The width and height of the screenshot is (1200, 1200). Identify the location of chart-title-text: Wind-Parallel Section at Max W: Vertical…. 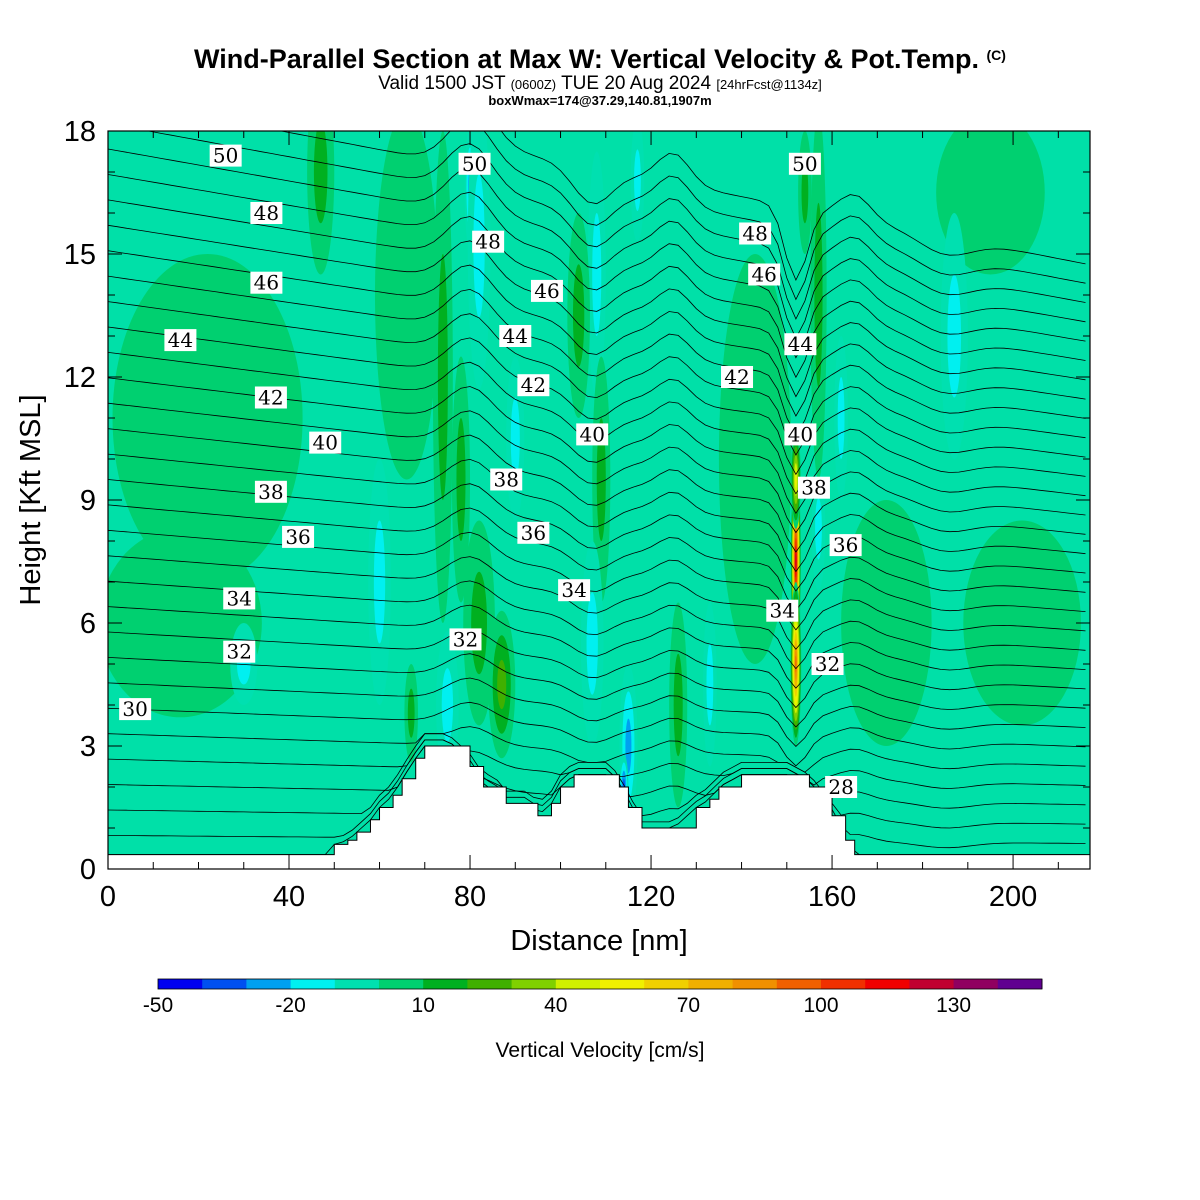
(586, 59).